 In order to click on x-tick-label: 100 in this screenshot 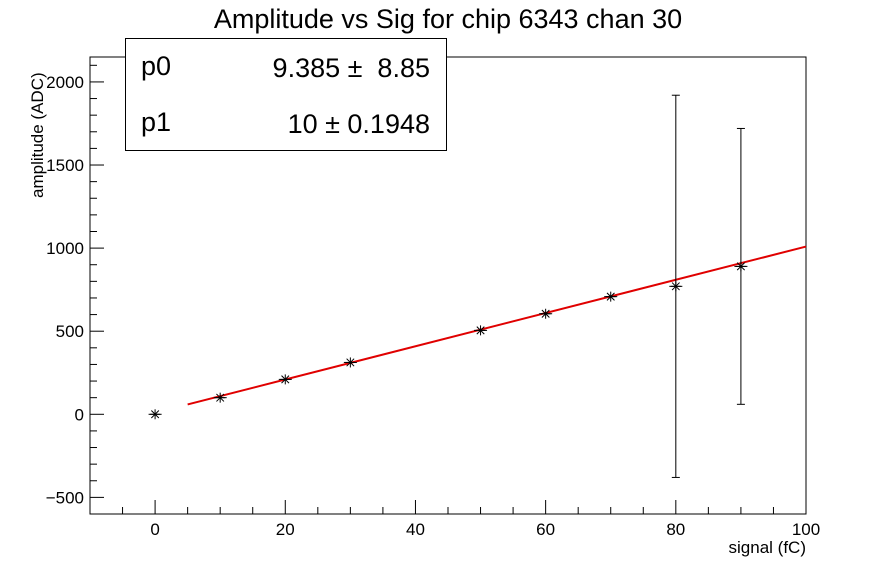, I will do `click(806, 529)`.